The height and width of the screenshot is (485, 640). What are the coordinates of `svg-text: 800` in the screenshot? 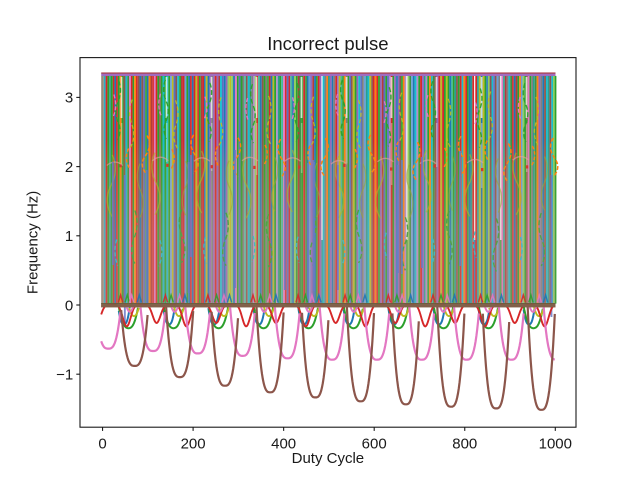 It's located at (464, 444).